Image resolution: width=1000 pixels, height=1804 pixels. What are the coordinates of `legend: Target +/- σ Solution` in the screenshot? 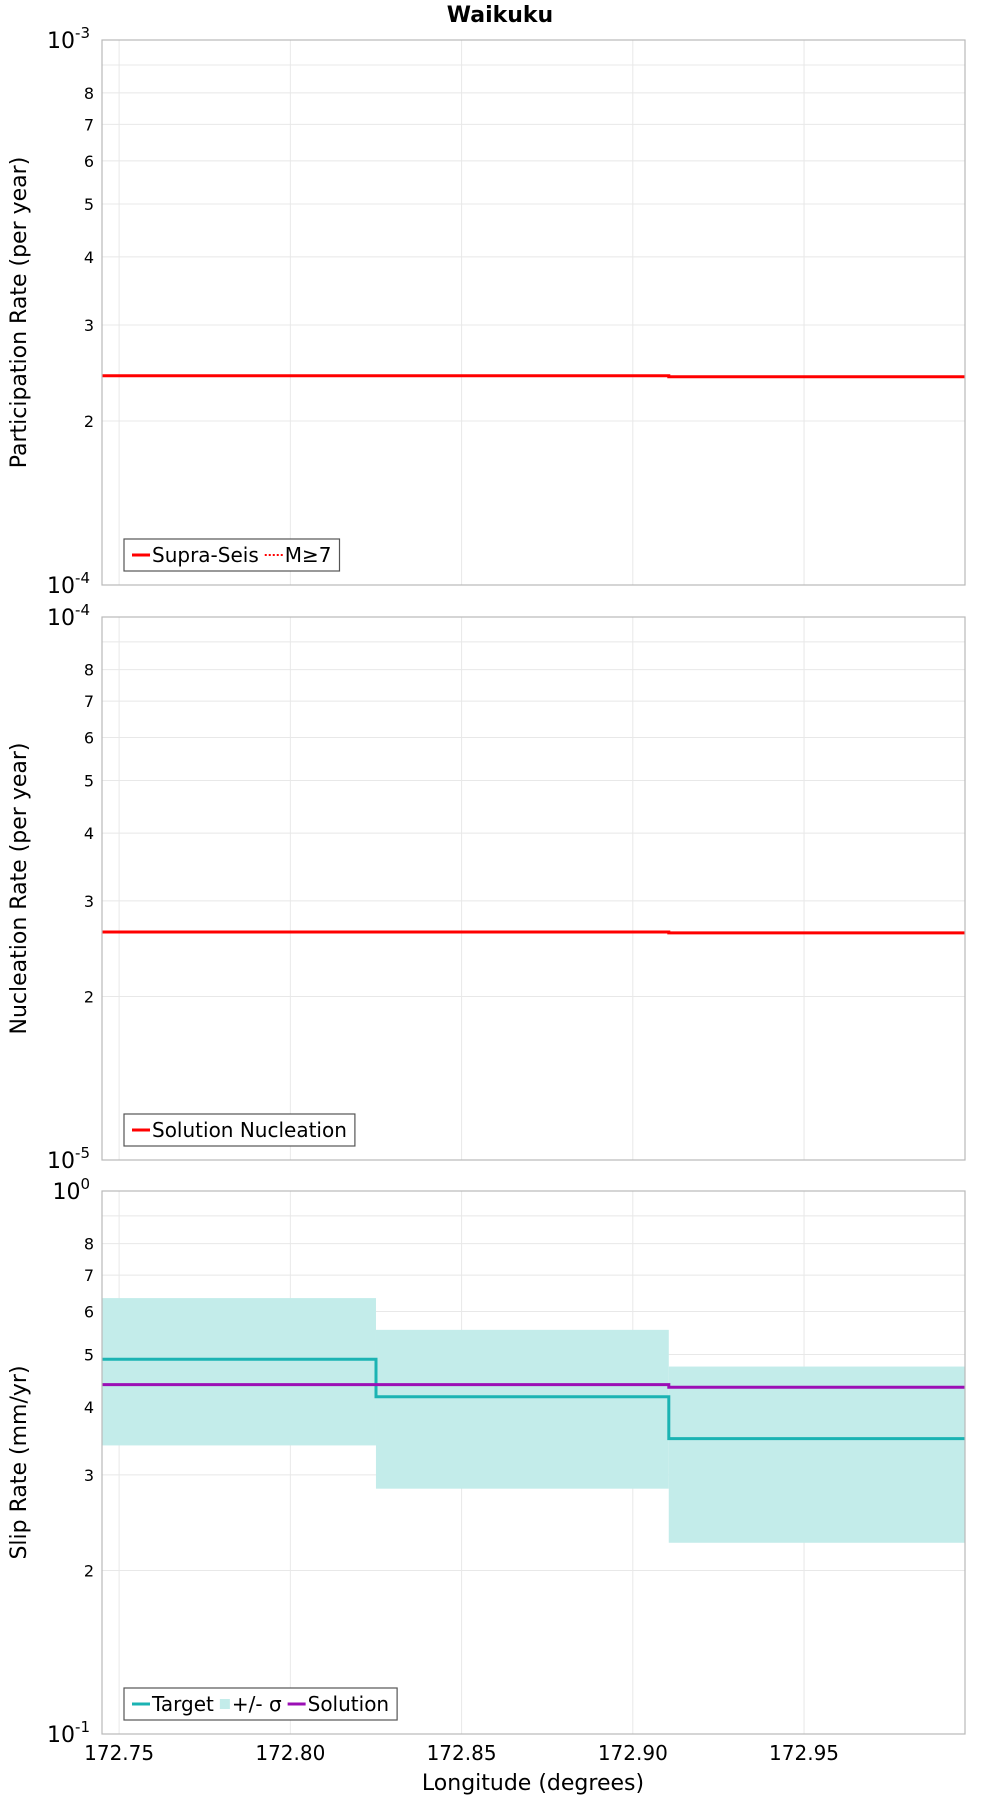 It's located at (260, 1704).